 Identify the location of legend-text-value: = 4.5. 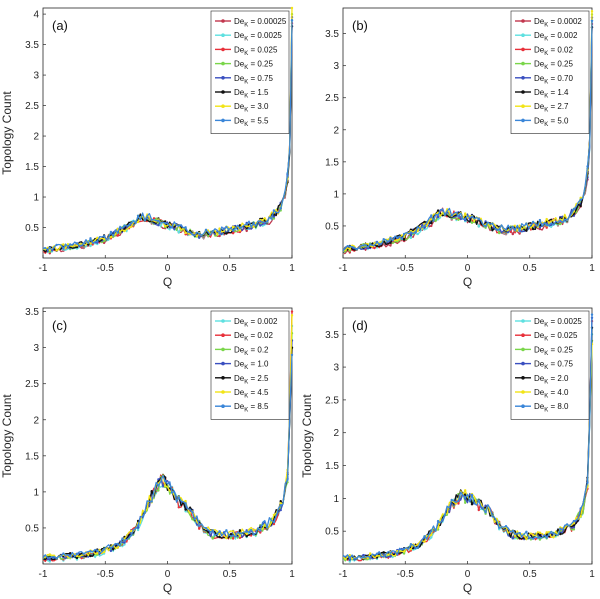
(258, 392).